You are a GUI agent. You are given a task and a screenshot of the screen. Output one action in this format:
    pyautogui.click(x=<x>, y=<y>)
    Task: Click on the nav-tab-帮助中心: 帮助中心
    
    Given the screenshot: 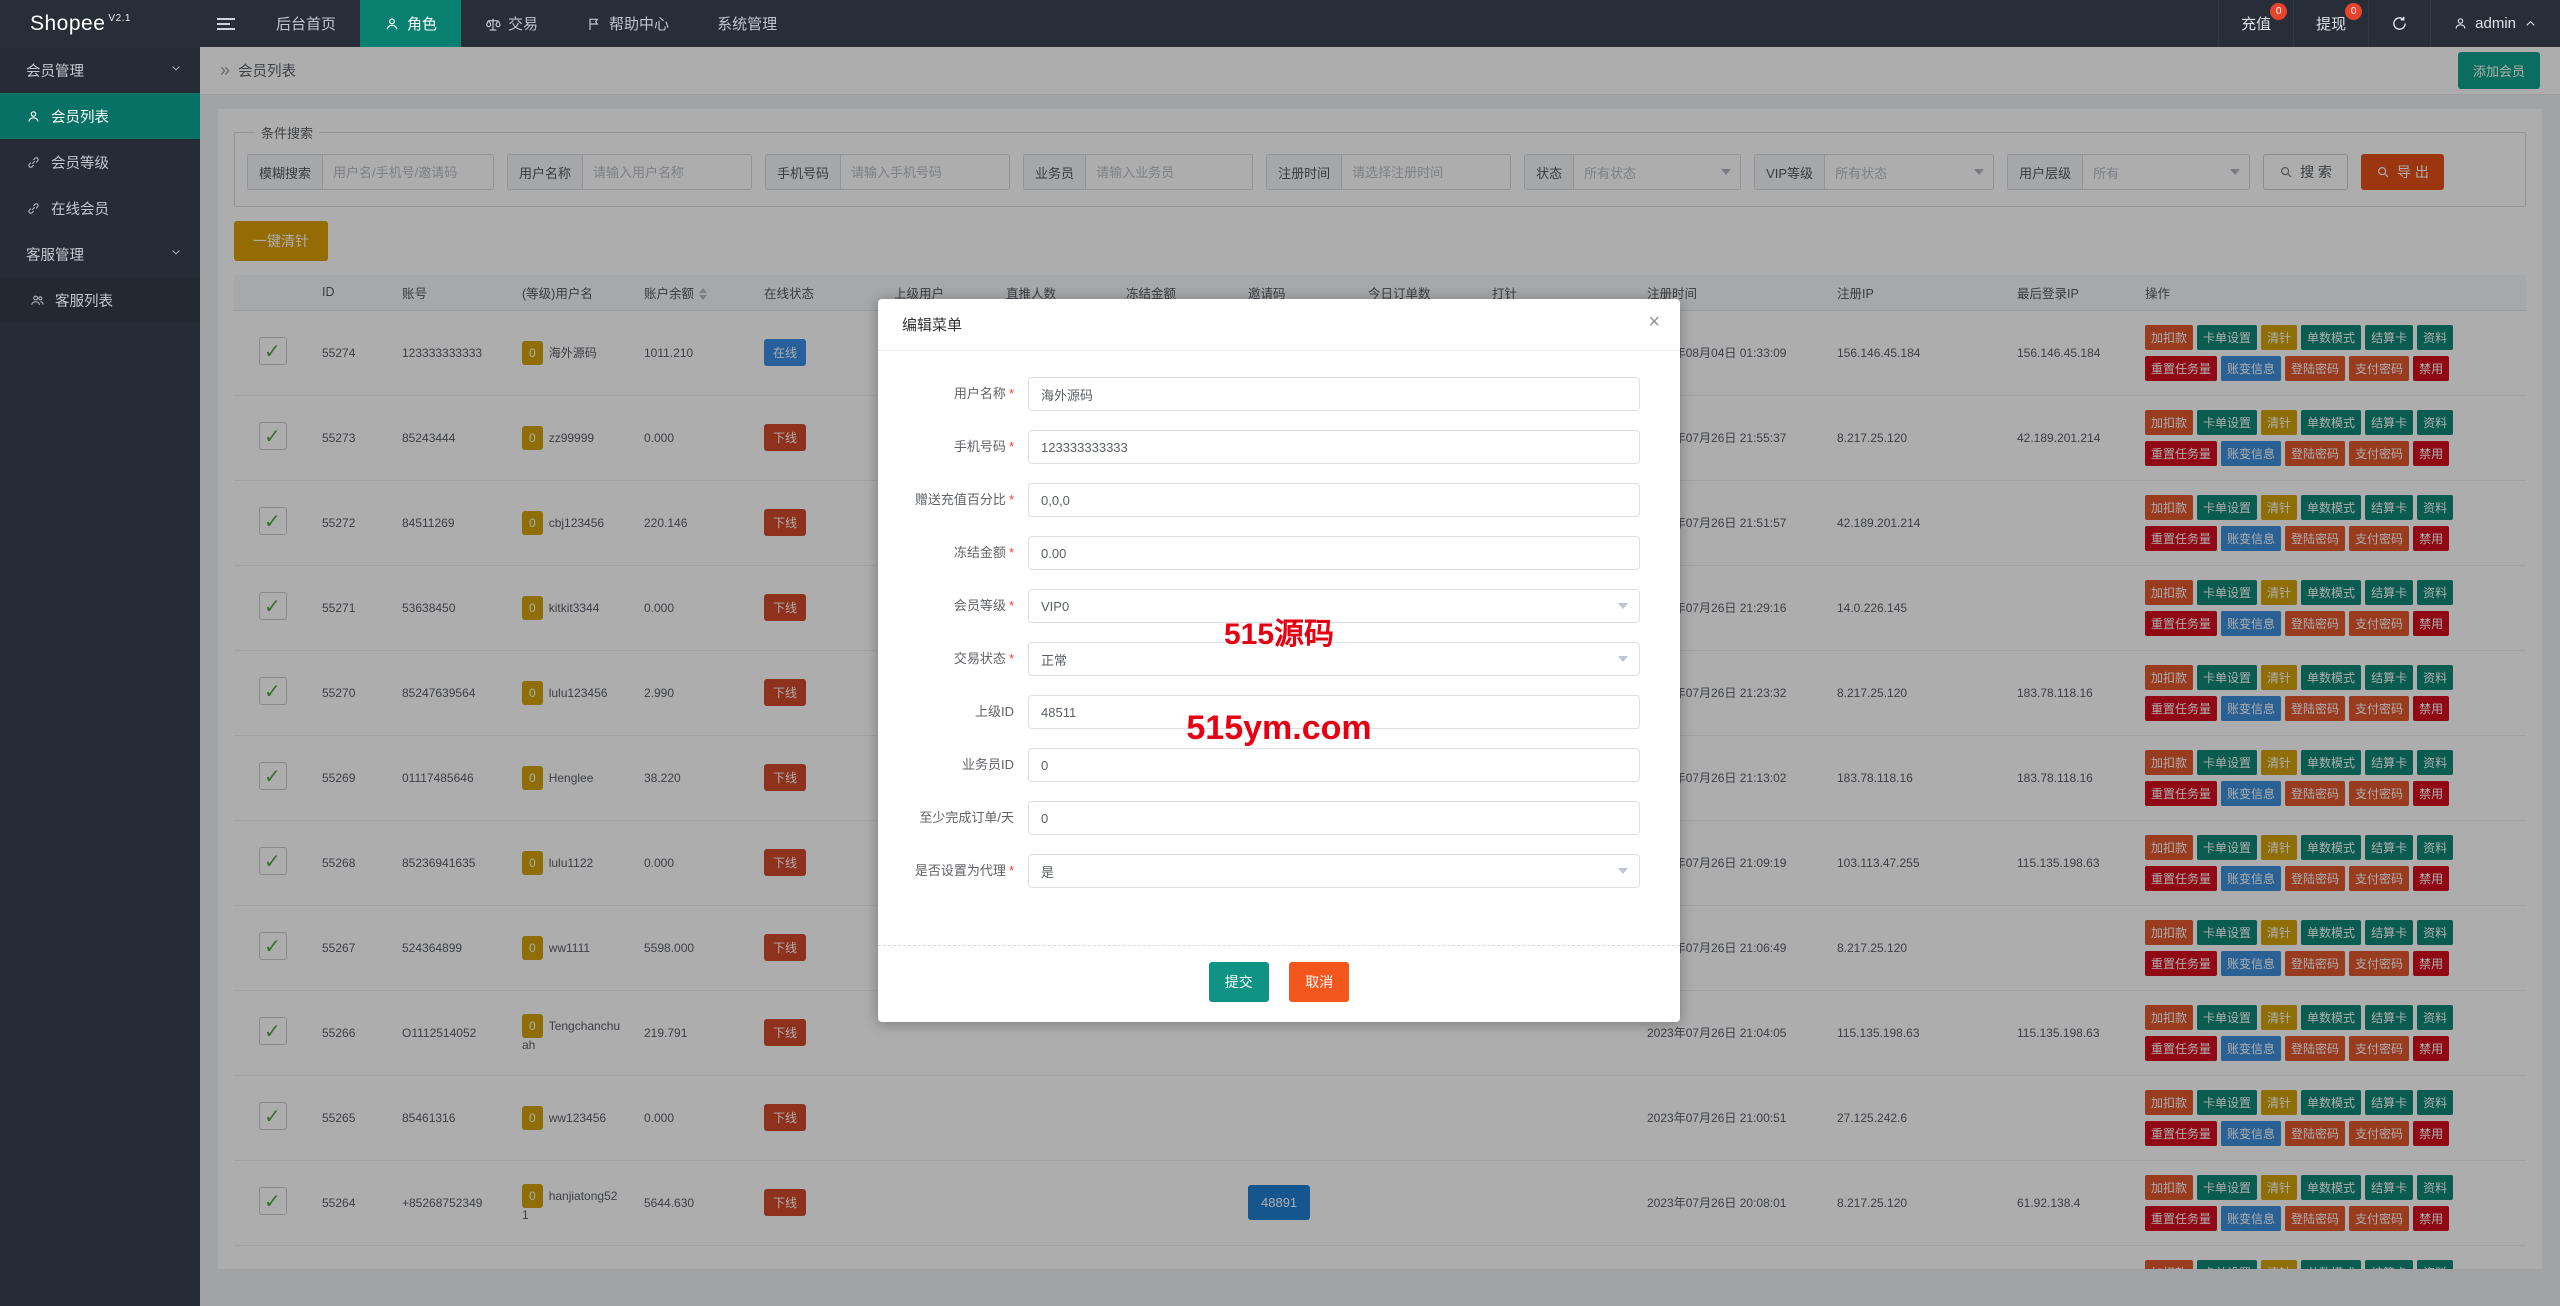 What is the action you would take?
    pyautogui.click(x=627, y=23)
    